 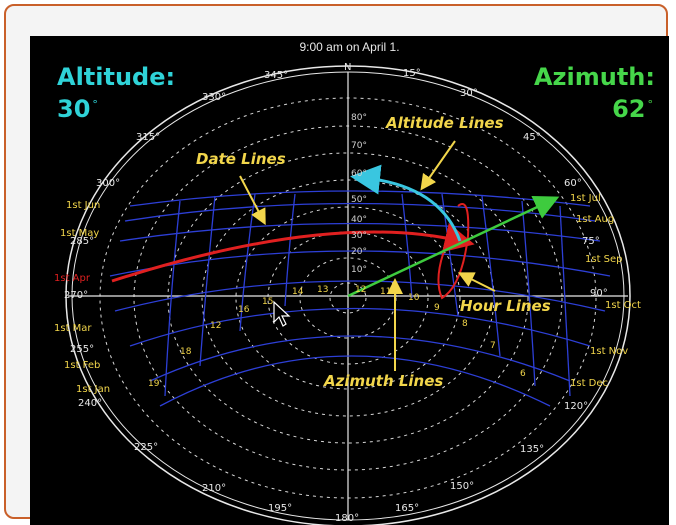 I want to click on cursor-icon, so click(x=282, y=313).